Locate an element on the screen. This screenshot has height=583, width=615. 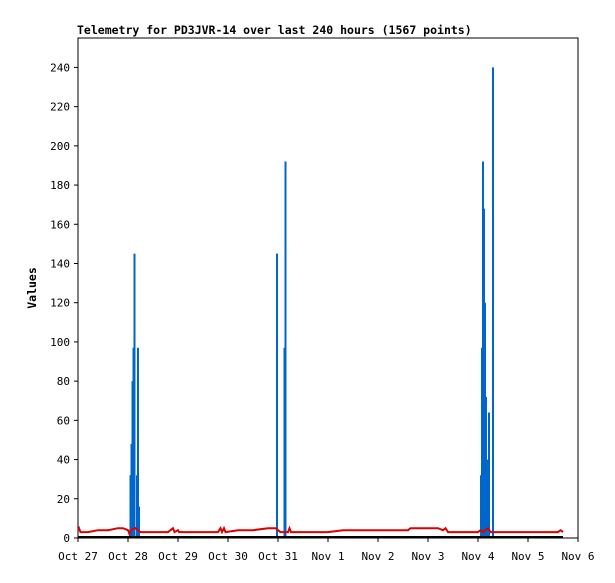
x-tick-label: Nov 3 is located at coordinates (427, 556).